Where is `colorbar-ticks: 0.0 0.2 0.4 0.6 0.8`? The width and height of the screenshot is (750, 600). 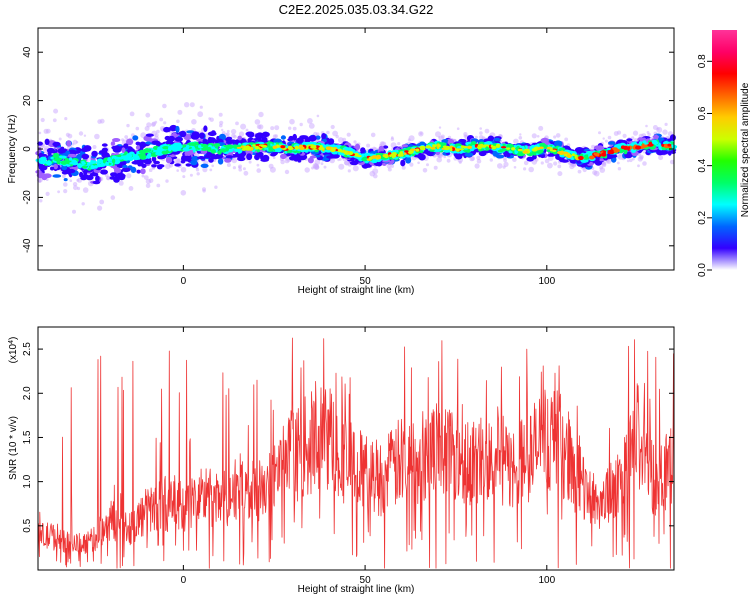 colorbar-ticks: 0.0 0.2 0.4 0.6 0.8 is located at coordinates (704, 165).